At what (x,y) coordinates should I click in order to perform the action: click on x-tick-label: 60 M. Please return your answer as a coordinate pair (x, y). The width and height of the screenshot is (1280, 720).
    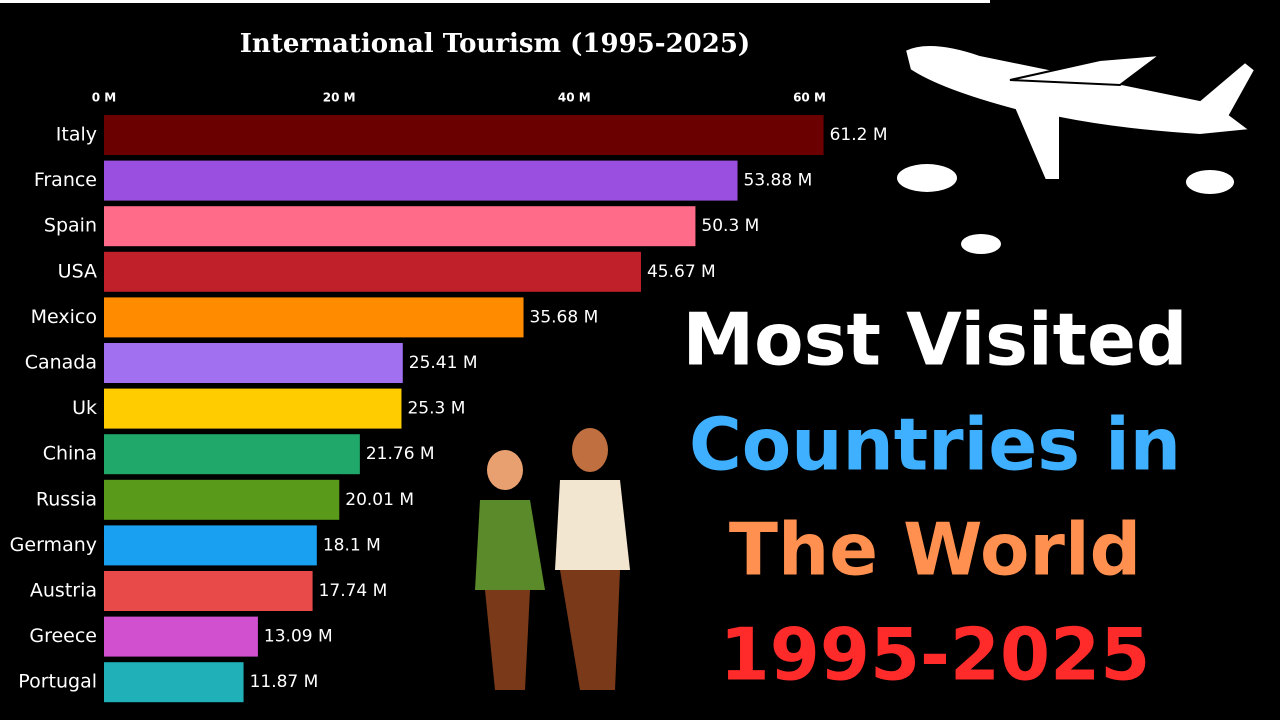
    Looking at the image, I should click on (809, 98).